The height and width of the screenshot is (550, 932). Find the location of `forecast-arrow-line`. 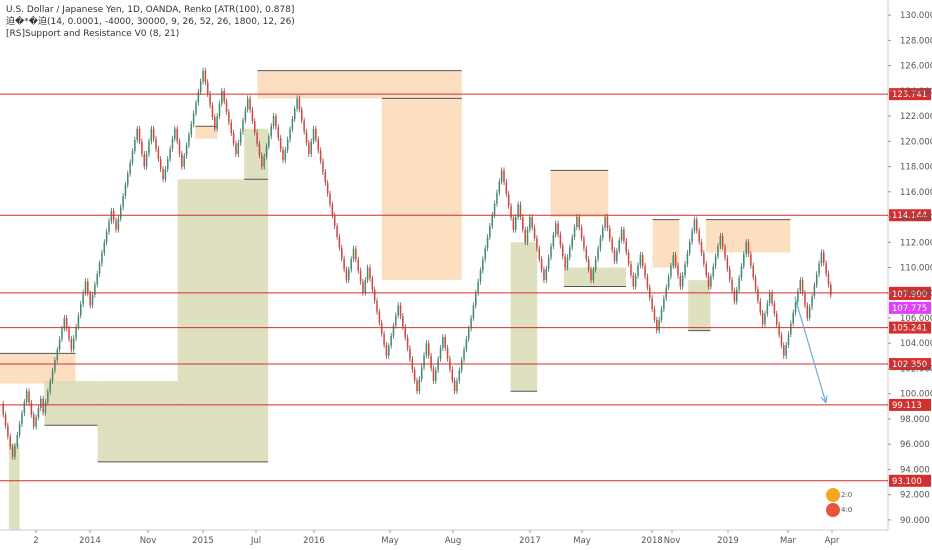

forecast-arrow-line is located at coordinates (810, 349).